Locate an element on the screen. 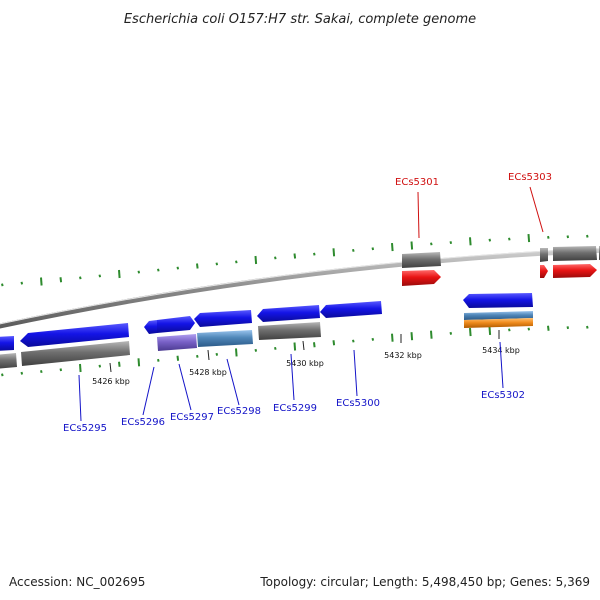  feature-gray-ecs5303-a is located at coordinates (544, 255).